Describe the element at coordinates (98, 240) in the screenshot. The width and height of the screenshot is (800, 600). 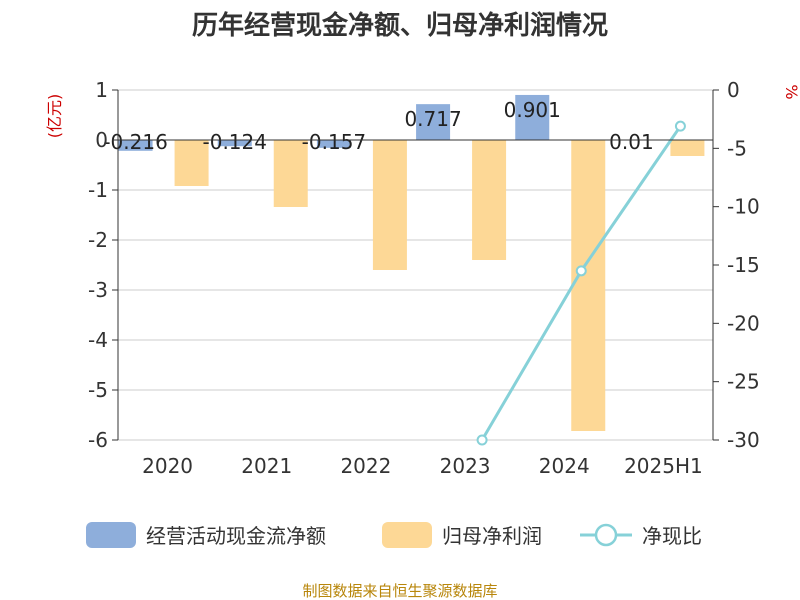
I see `y-left-tick-label: -2` at that location.